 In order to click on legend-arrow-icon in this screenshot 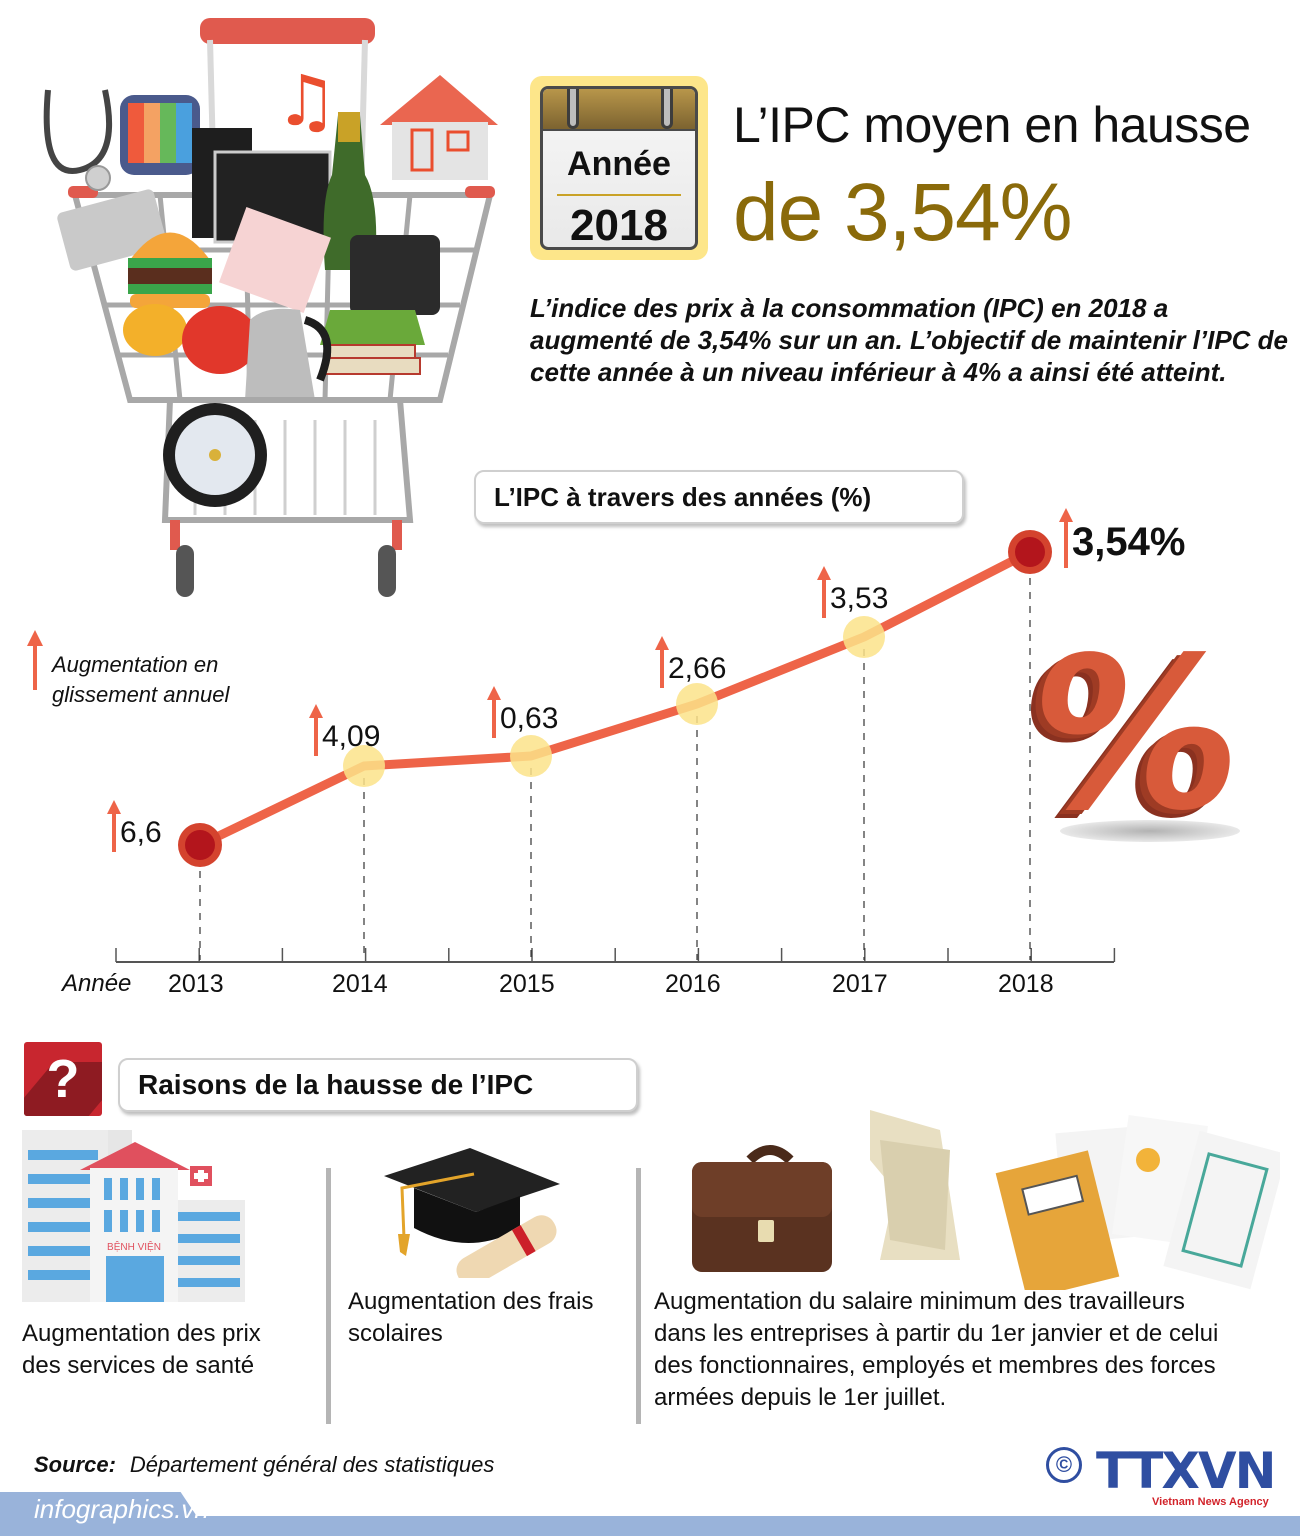, I will do `click(35, 660)`.